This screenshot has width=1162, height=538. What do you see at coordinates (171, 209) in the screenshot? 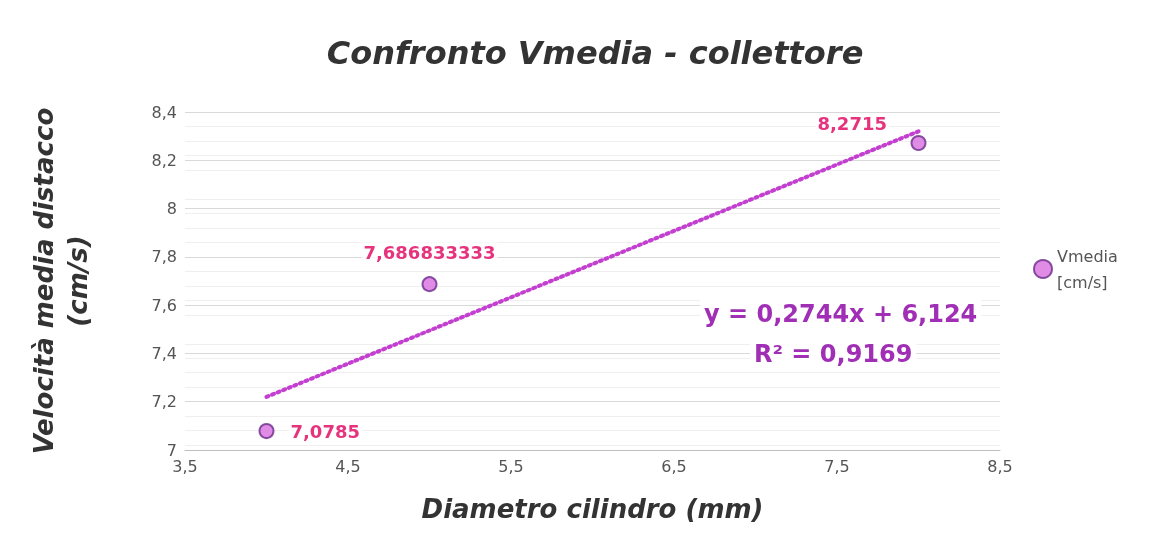
I see `y-tick-label: 8` at bounding box center [171, 209].